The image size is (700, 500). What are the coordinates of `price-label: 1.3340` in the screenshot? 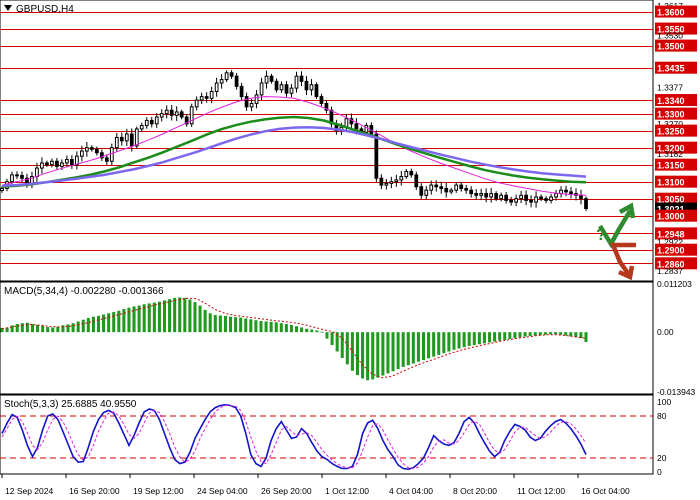 It's located at (671, 101).